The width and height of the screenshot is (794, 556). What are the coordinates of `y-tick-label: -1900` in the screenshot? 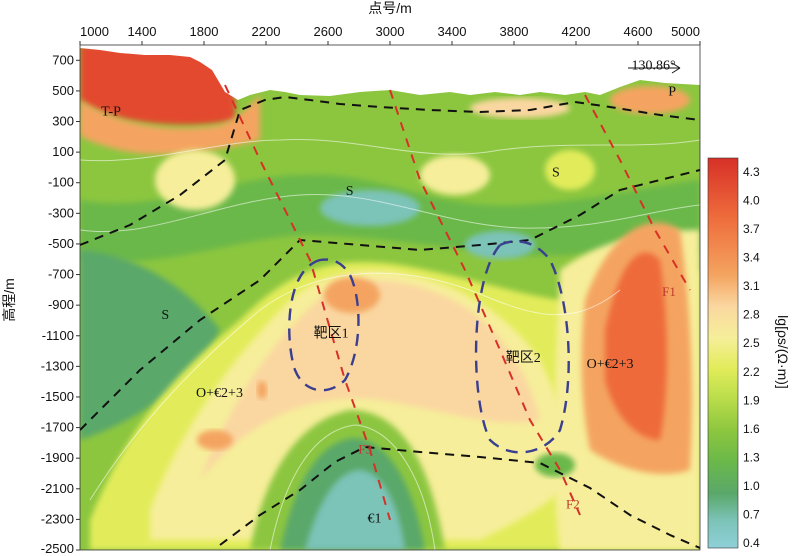 It's located at (57, 457).